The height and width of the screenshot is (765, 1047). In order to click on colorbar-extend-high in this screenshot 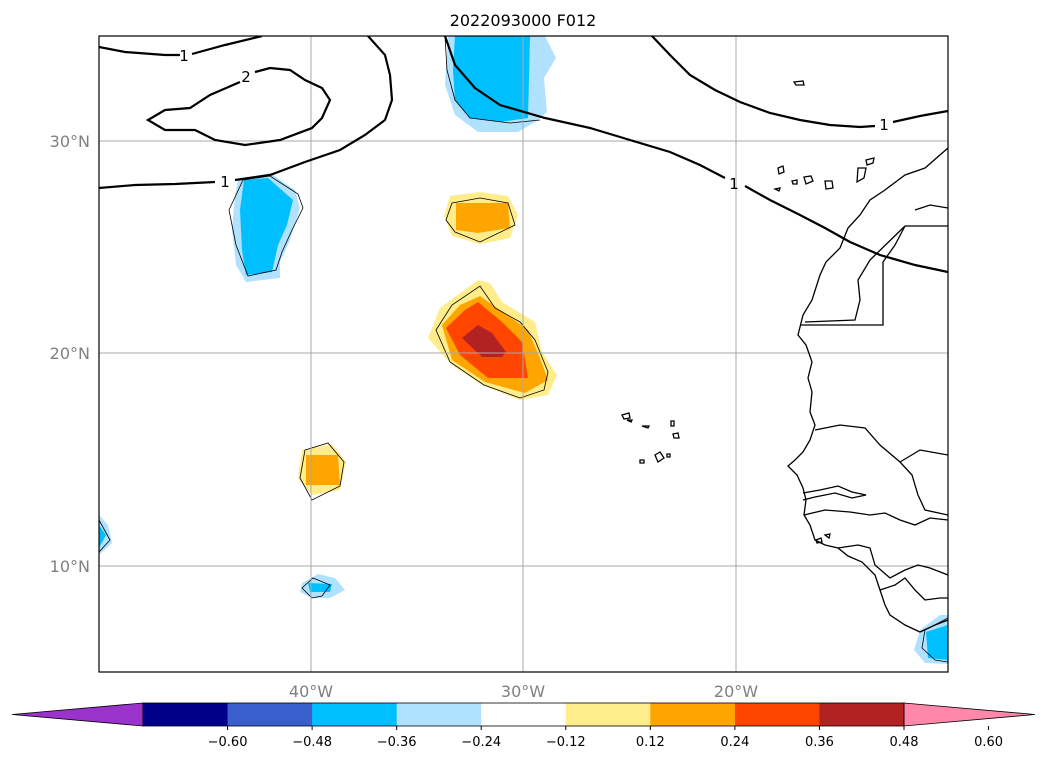, I will do `click(969, 714)`.